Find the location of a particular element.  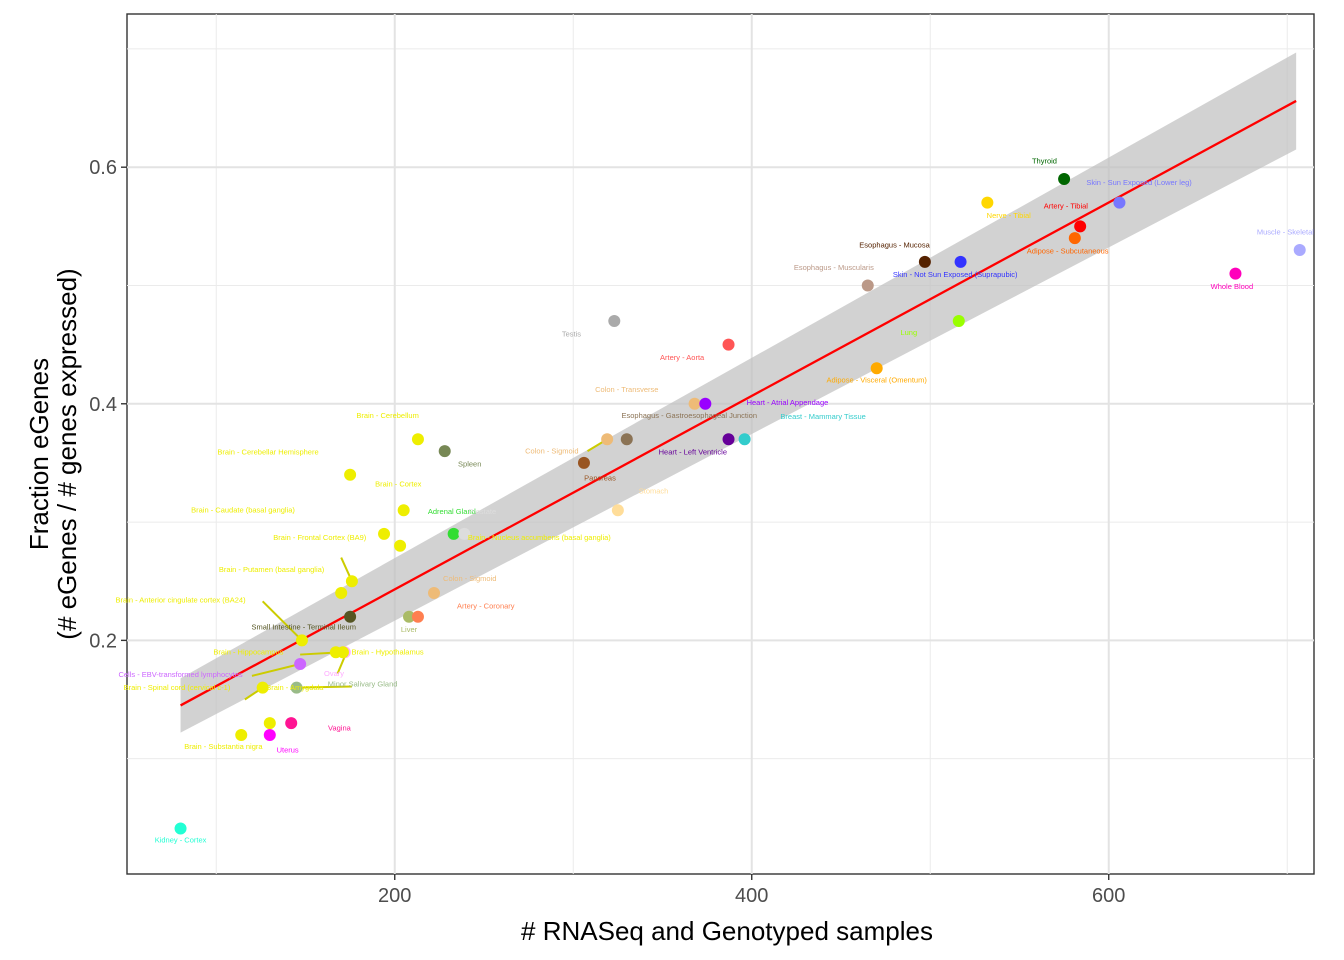

point-label: Skin - Sun Exposed (Lower leg) is located at coordinates (1139, 182).